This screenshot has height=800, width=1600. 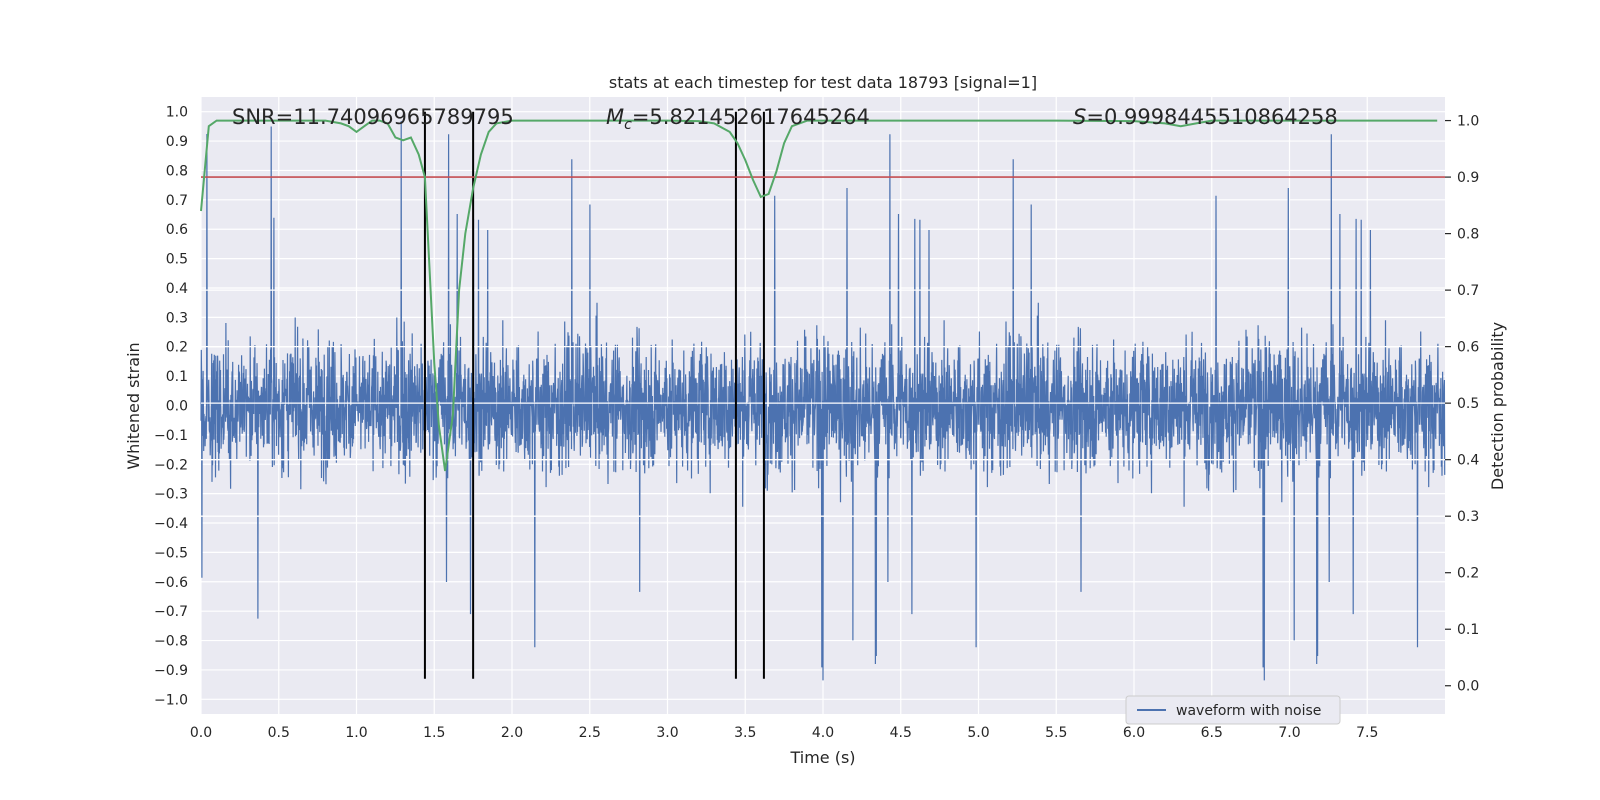 I want to click on x-tick-label: 1.0, so click(x=356, y=733).